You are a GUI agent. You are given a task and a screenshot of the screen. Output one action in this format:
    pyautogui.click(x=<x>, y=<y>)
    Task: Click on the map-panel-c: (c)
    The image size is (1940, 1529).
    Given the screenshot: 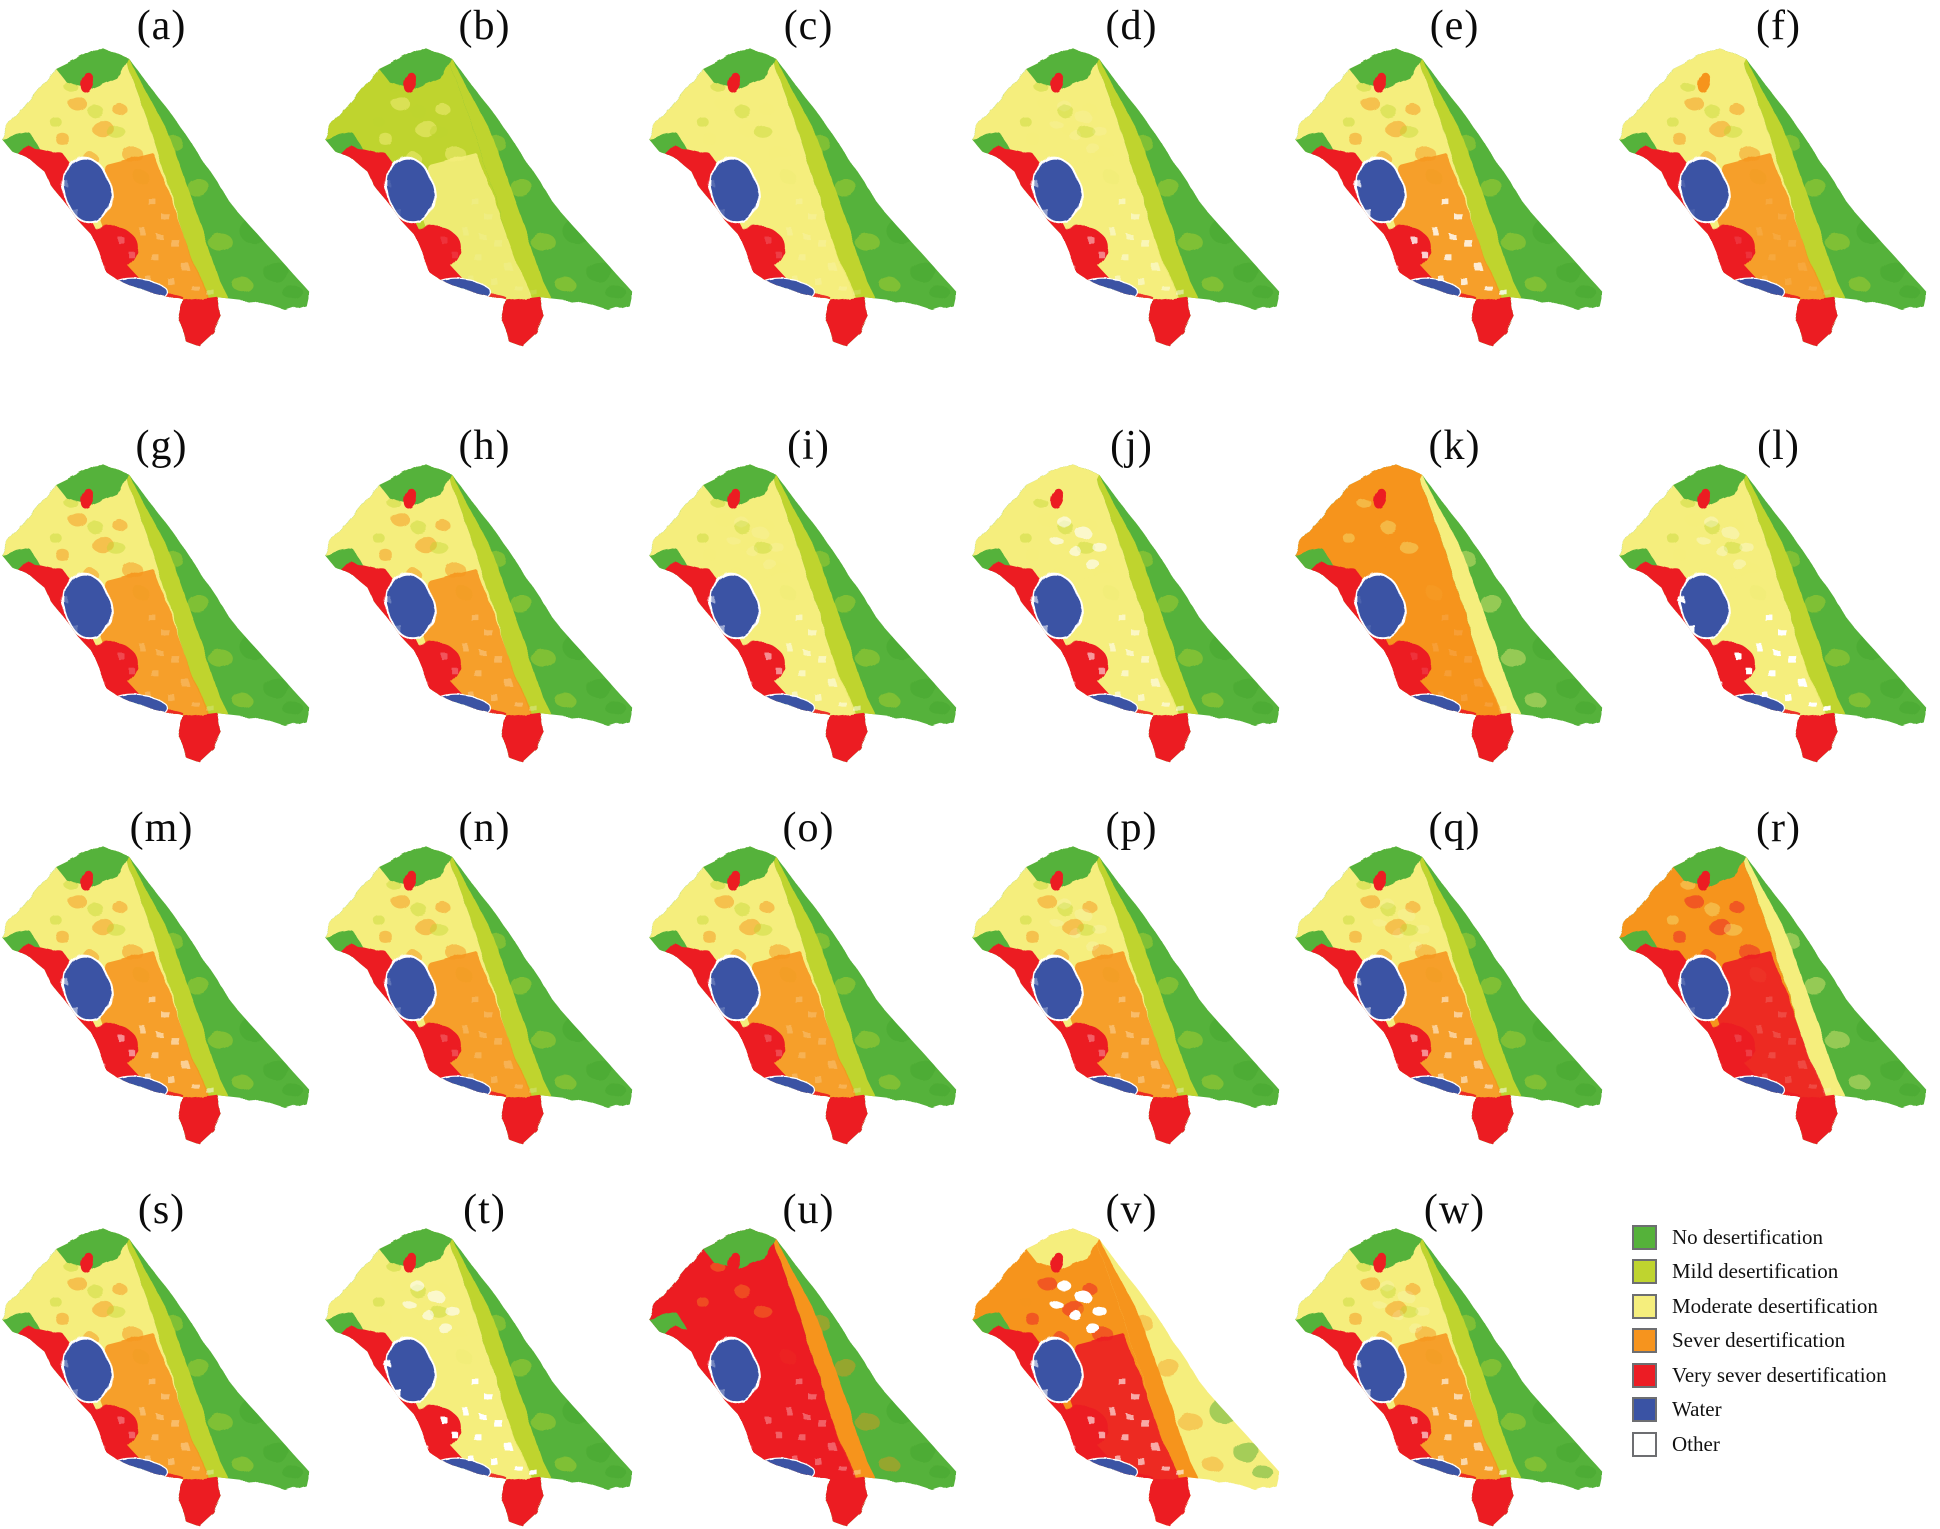 What is the action you would take?
    pyautogui.click(x=808, y=191)
    